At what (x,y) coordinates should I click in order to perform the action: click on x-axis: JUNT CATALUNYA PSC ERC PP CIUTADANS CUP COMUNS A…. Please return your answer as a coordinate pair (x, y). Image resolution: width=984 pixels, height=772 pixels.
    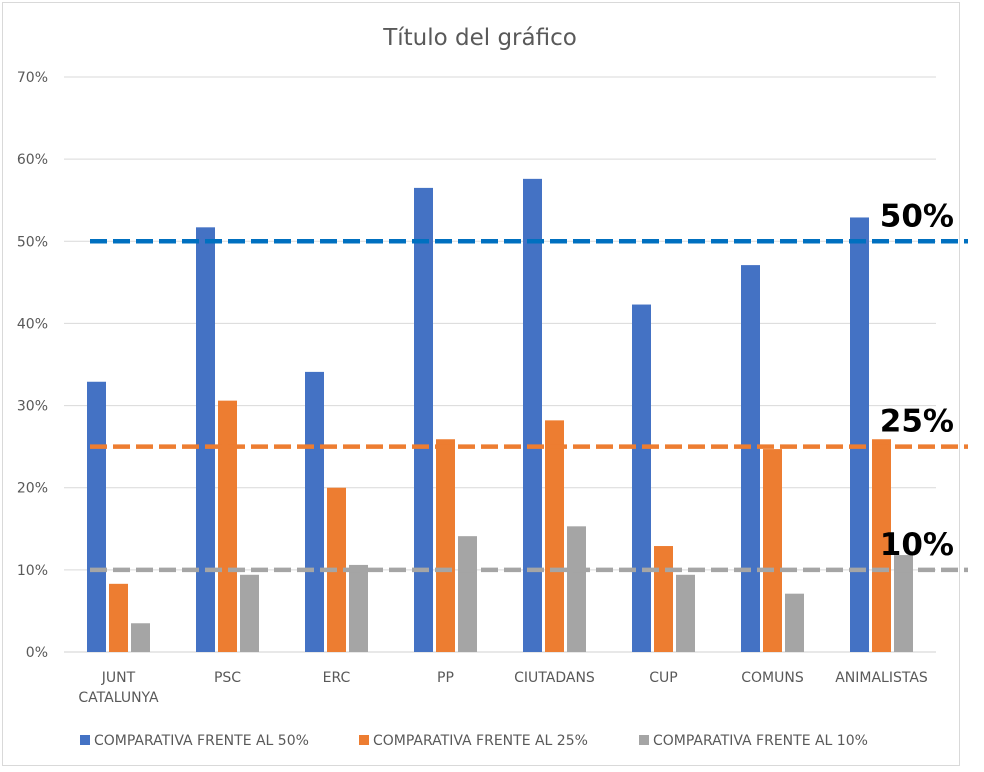
    Looking at the image, I should click on (502, 688).